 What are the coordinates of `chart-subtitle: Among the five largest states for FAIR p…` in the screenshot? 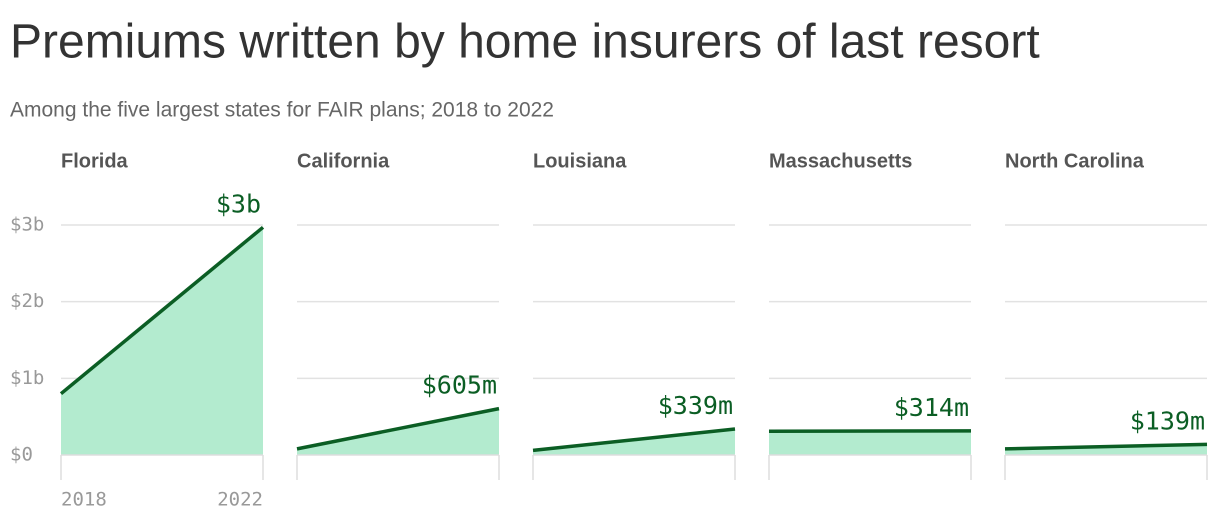 It's located at (282, 110).